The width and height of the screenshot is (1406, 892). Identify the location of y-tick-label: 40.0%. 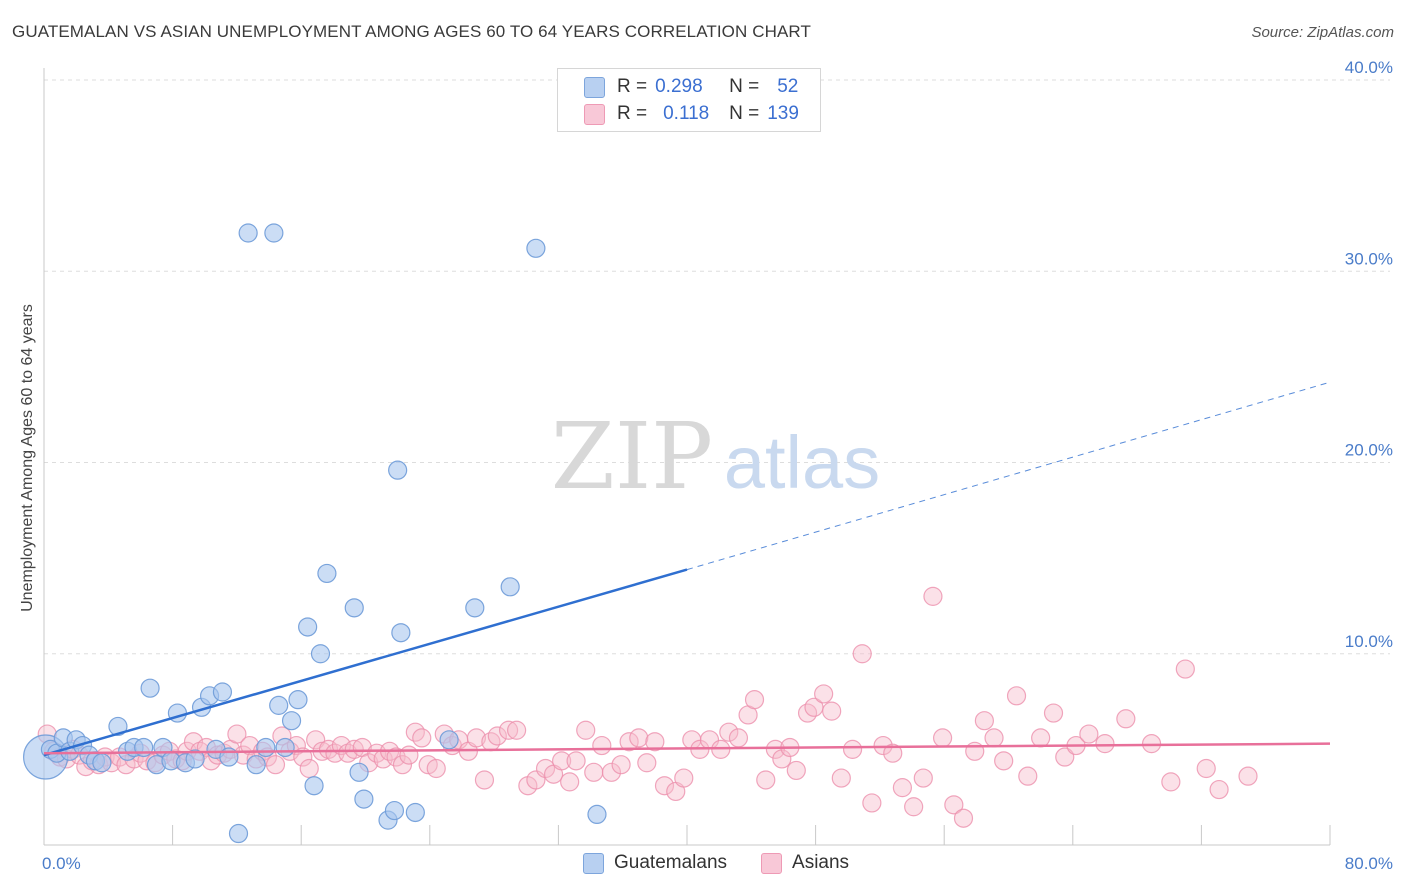
(1369, 67).